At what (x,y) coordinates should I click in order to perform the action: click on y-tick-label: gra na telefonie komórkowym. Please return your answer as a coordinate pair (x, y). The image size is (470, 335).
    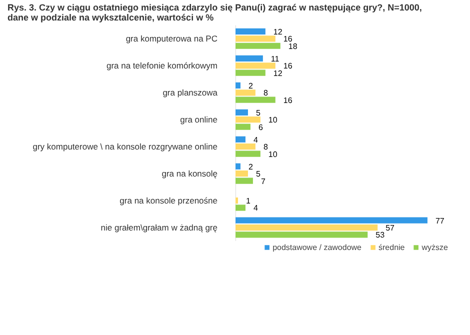
    Looking at the image, I should click on (162, 65).